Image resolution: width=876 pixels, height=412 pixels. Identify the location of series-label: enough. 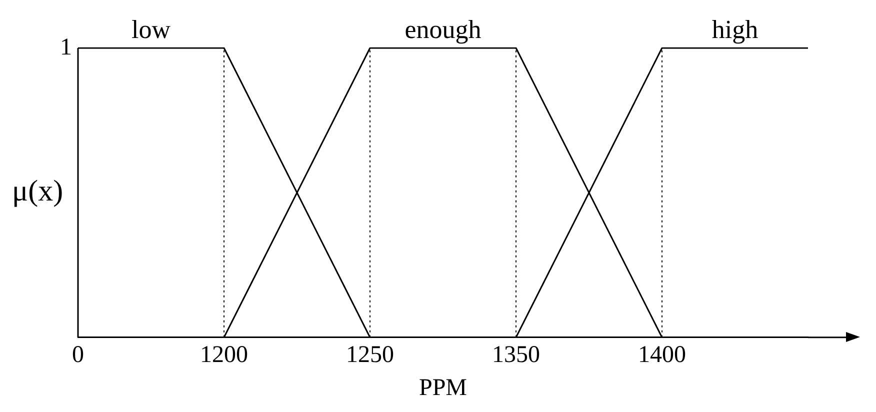
(443, 29).